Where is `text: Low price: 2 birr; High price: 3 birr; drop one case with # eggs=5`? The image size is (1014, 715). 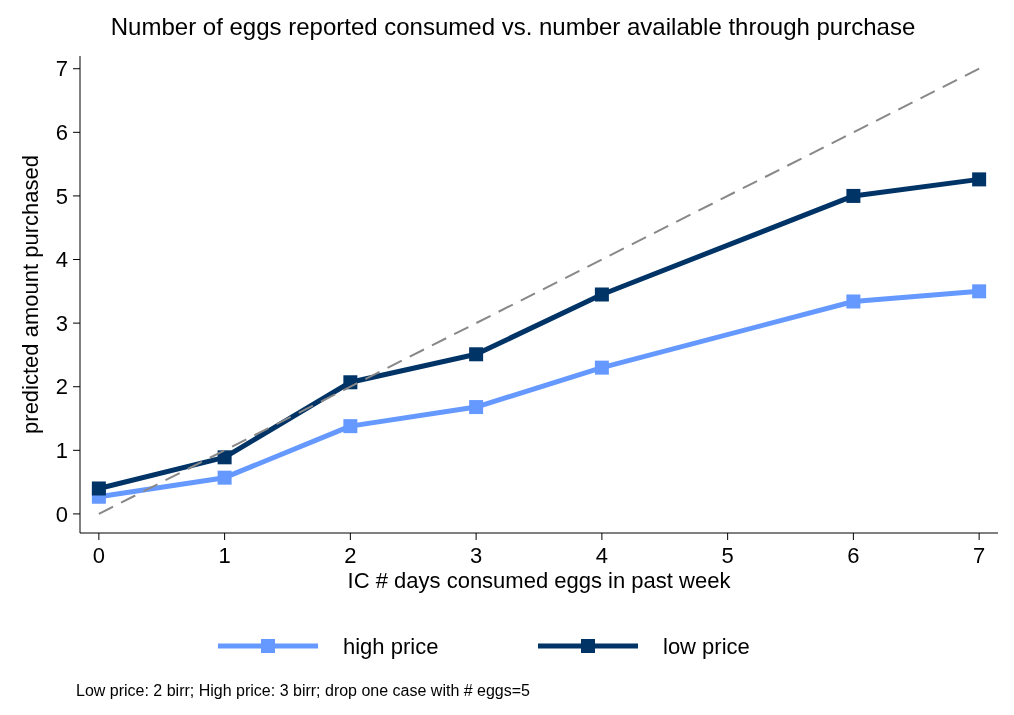 text: Low price: 2 birr; High price: 3 birr; drop one case with # eggs=5 is located at coordinates (303, 690).